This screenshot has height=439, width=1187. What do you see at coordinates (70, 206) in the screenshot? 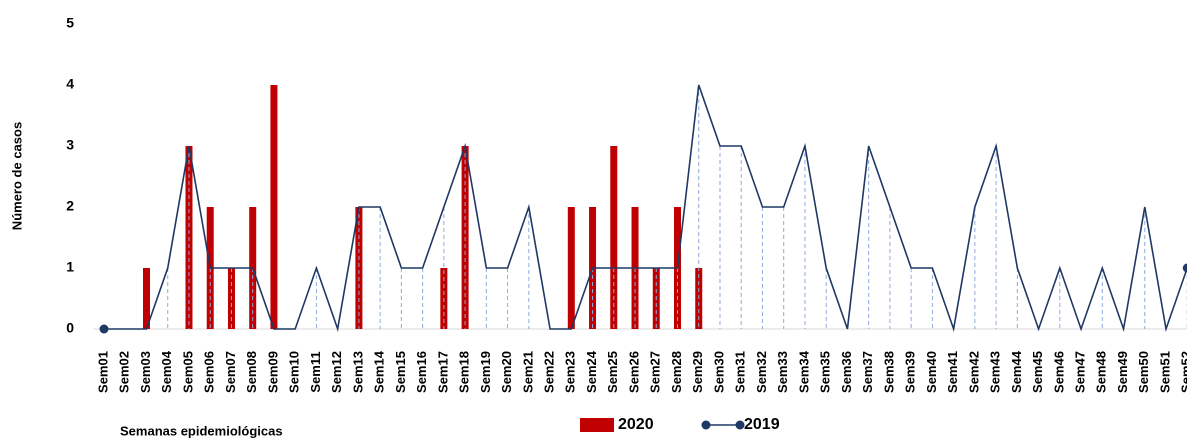
I see `y-tick-label: 2` at bounding box center [70, 206].